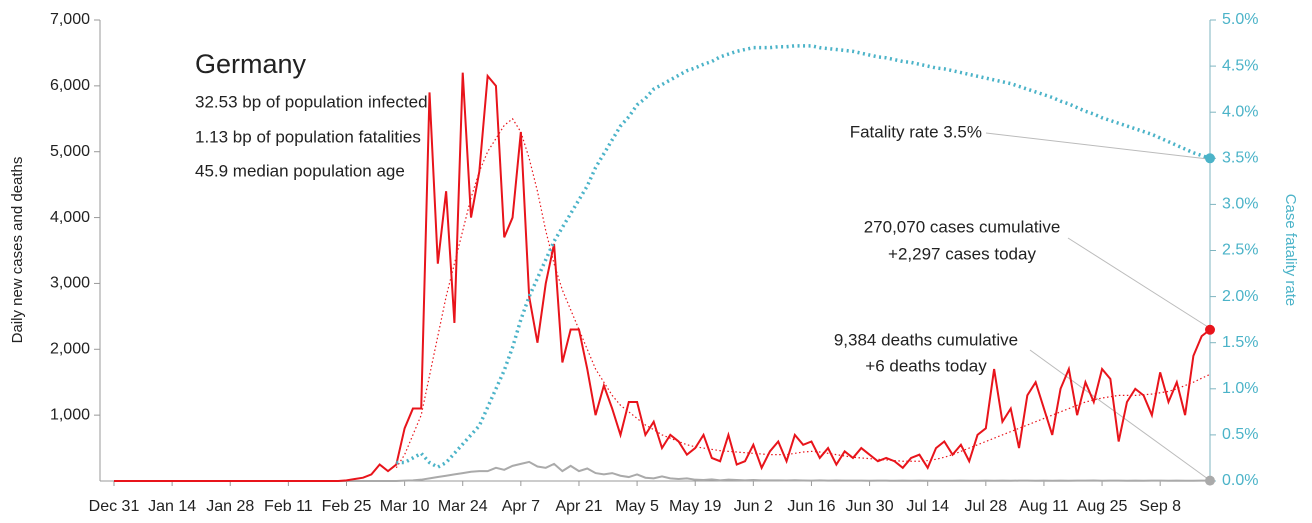 This screenshot has width=1312, height=523. What do you see at coordinates (405, 506) in the screenshot?
I see `x-tick-label: Mar 10` at bounding box center [405, 506].